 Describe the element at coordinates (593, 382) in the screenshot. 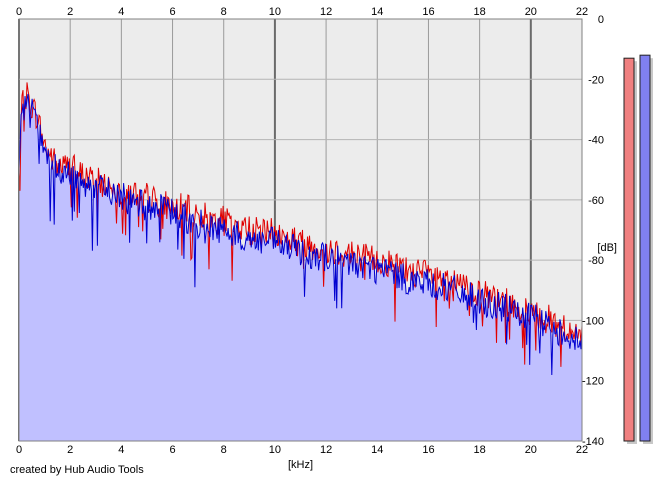

I see `y-tick-label: -120` at that location.